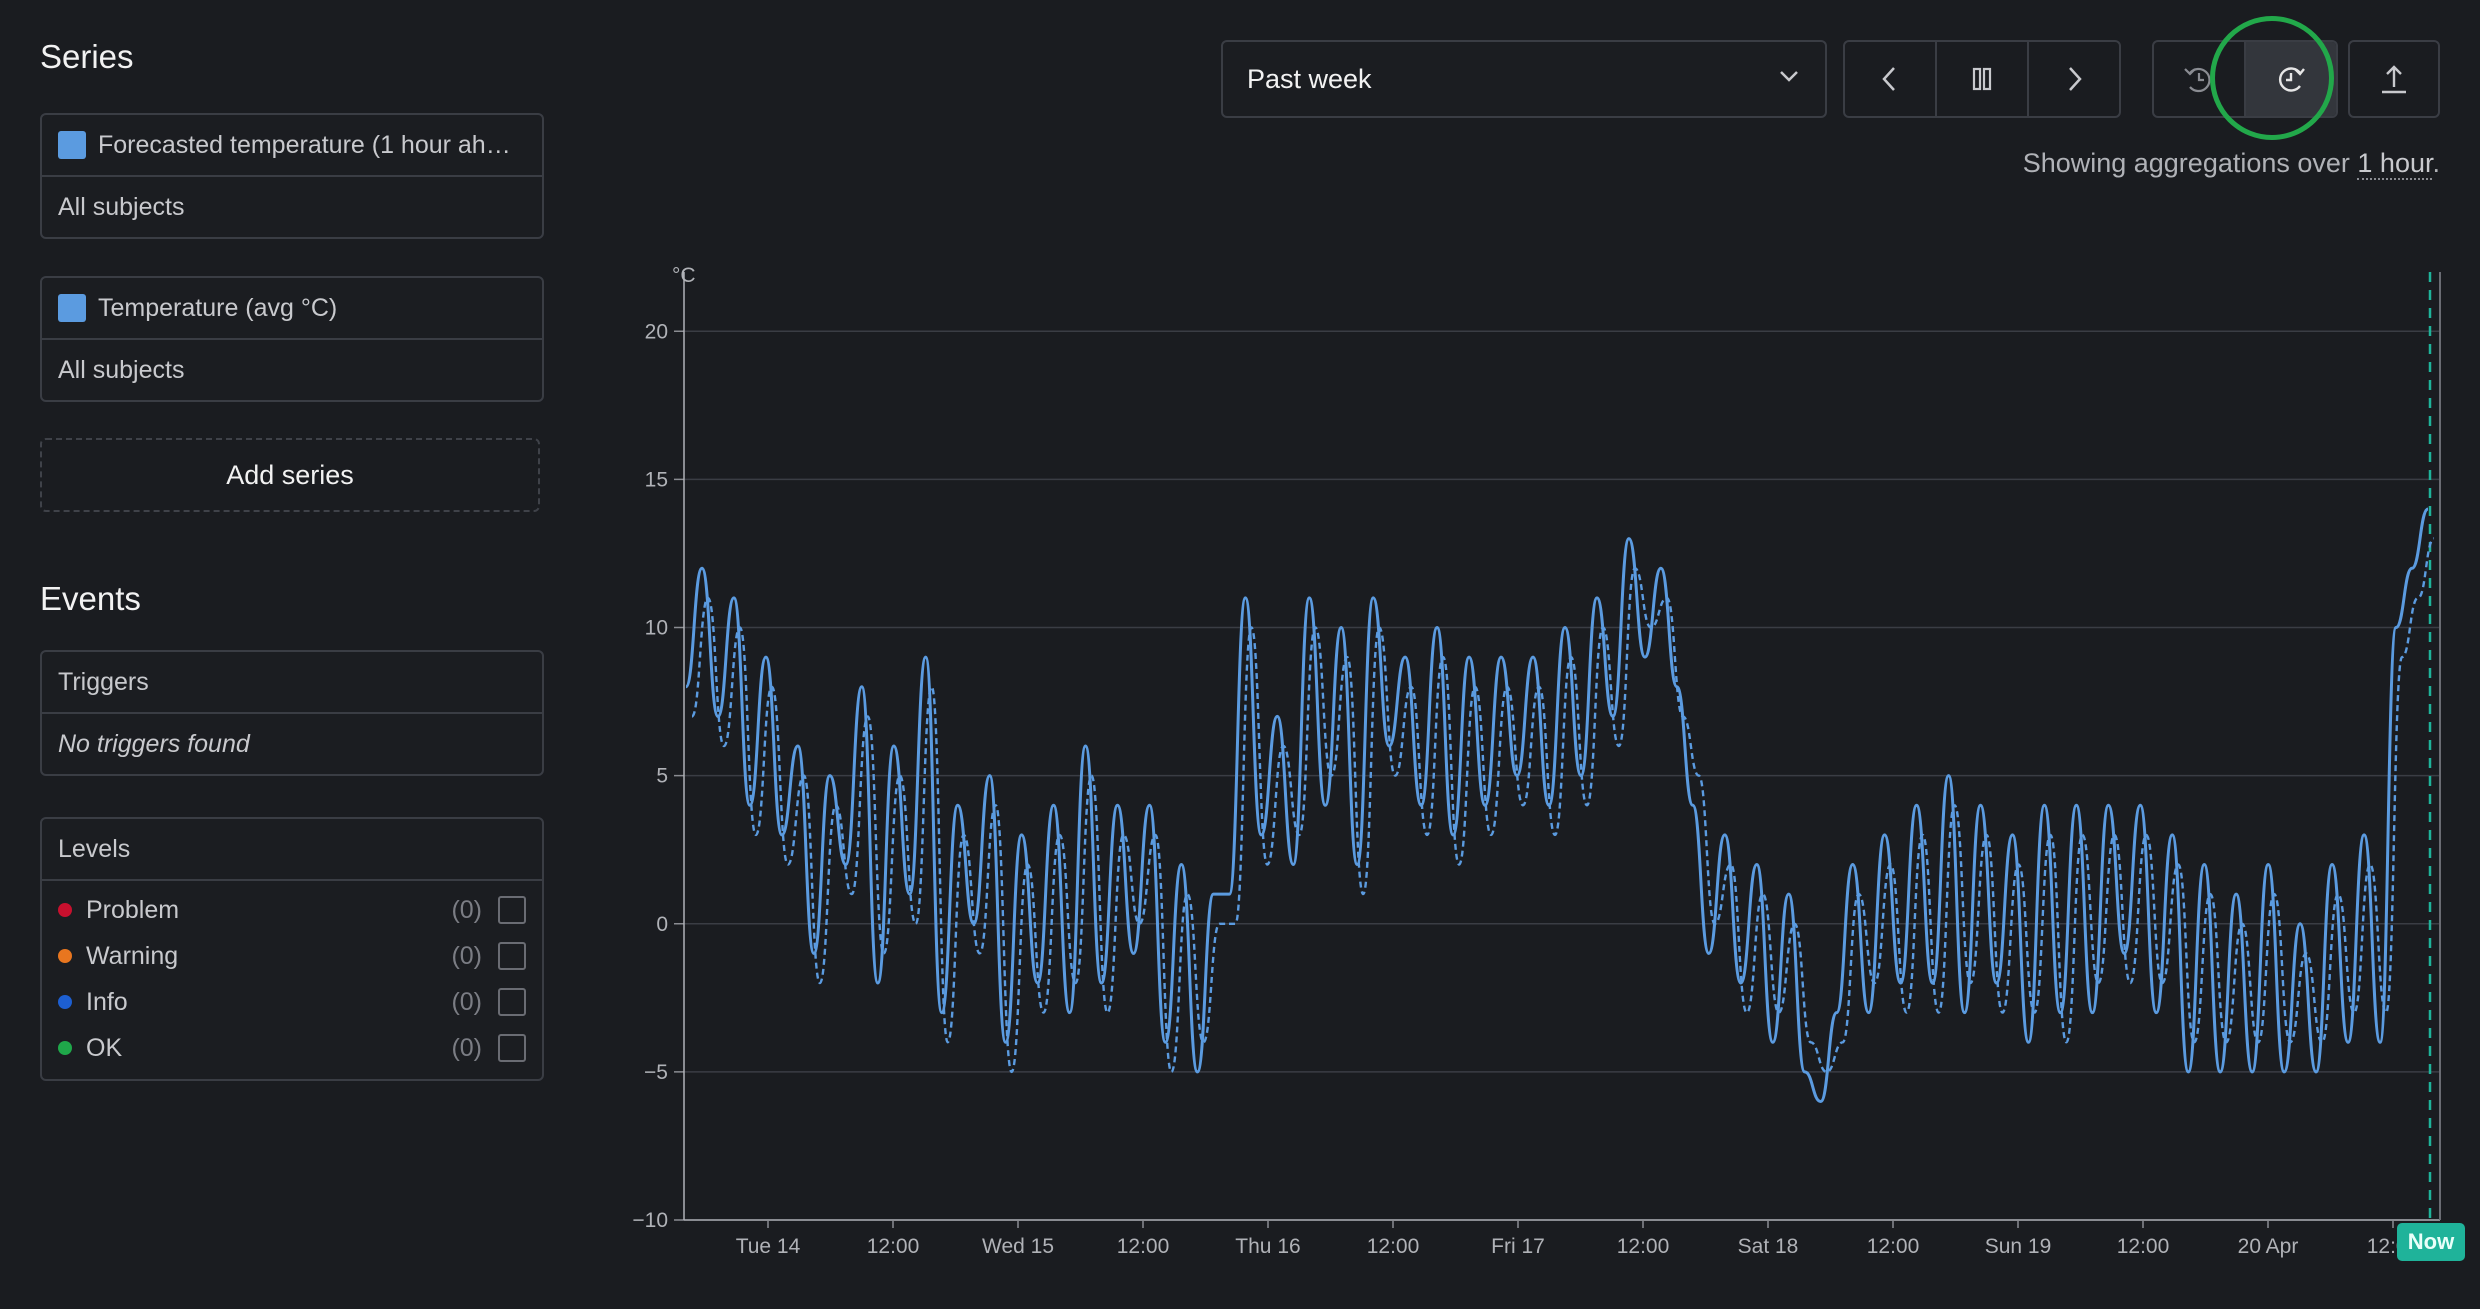  I want to click on undo-zoom-button, so click(2199, 79).